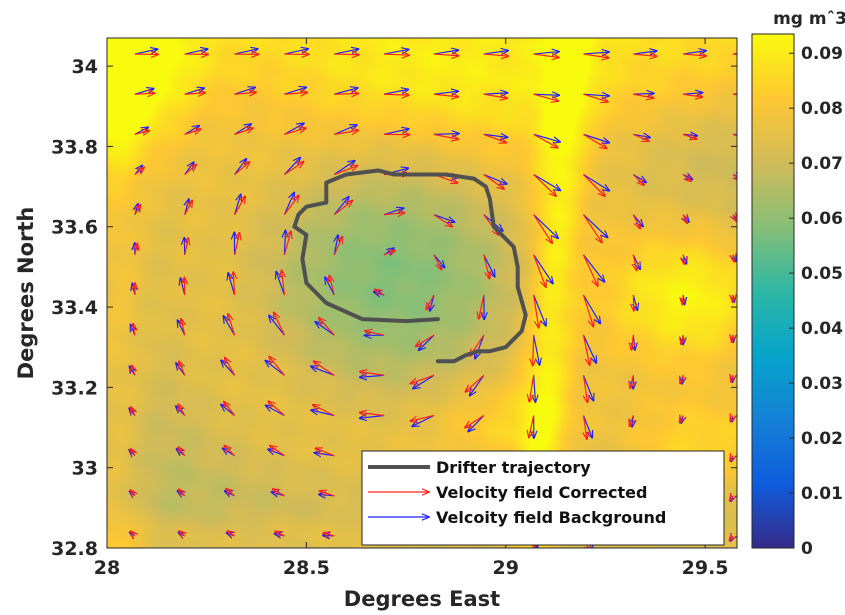 Image resolution: width=845 pixels, height=615 pixels. What do you see at coordinates (816, 301) in the screenshot?
I see `colorbar-ticks: 0 0.01 0.02 0.03 0.04 0.05 0.06 0.07 0.08 0.09` at bounding box center [816, 301].